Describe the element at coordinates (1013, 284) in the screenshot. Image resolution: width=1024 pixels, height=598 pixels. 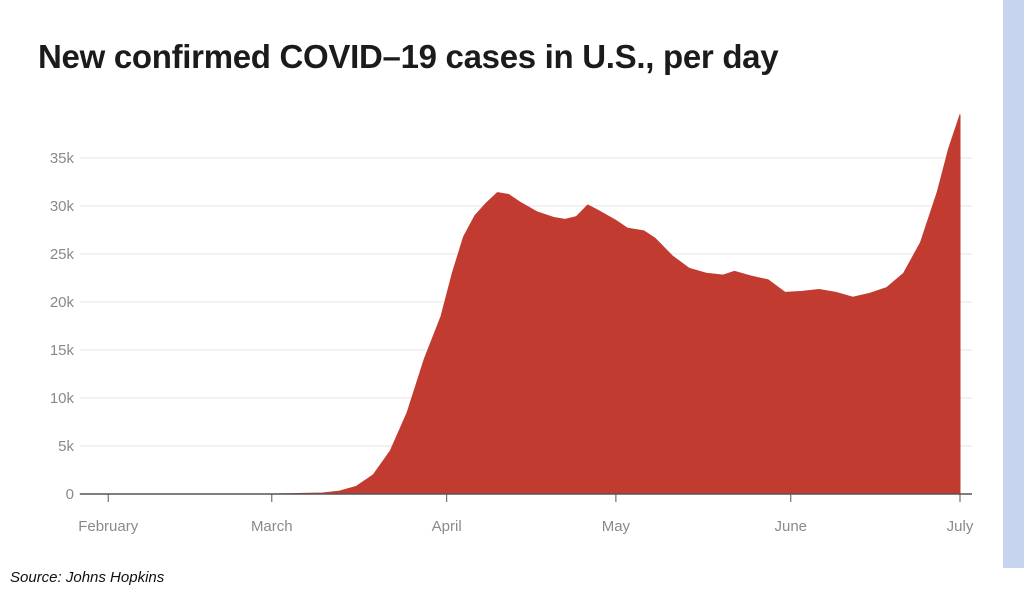
I see `side-accent-bar` at that location.